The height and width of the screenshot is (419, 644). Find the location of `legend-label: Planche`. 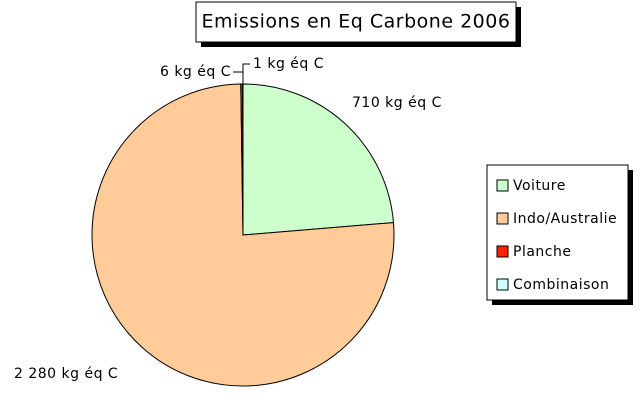

legend-label: Planche is located at coordinates (542, 252).